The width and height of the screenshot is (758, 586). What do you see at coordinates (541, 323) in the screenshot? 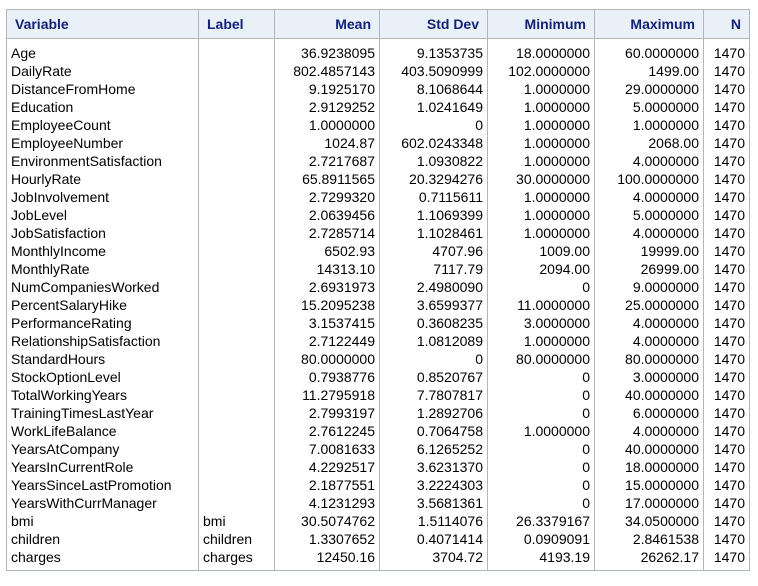
I see `minimum-cell: 3.0000000` at bounding box center [541, 323].